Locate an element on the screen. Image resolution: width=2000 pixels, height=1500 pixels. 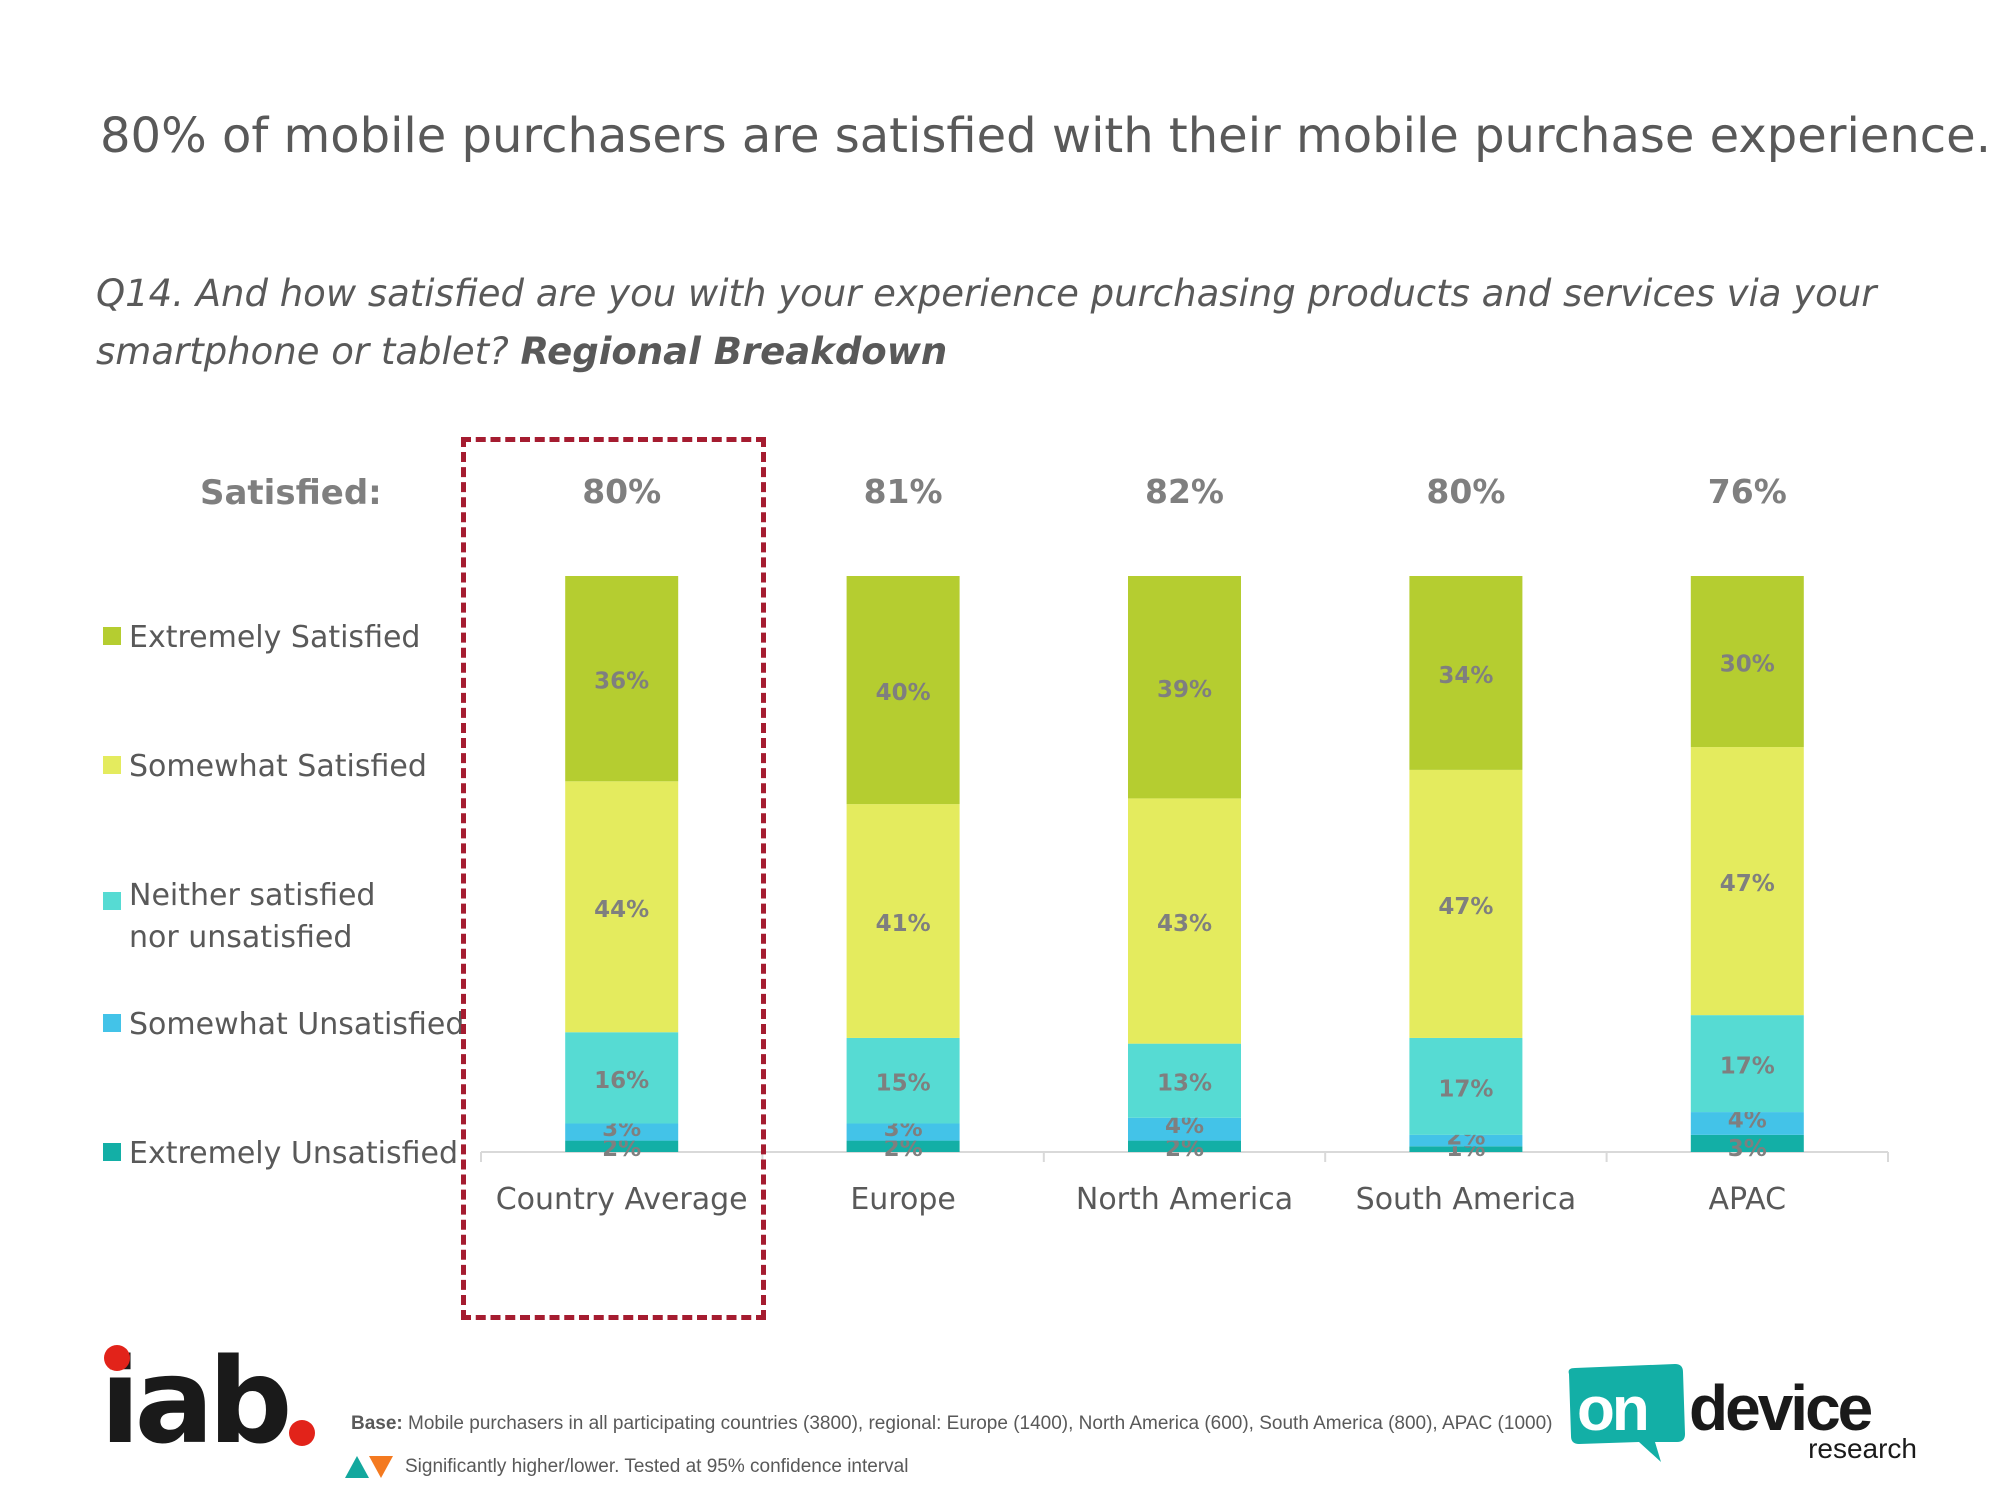
x-tick-label: APAC is located at coordinates (1747, 1199).